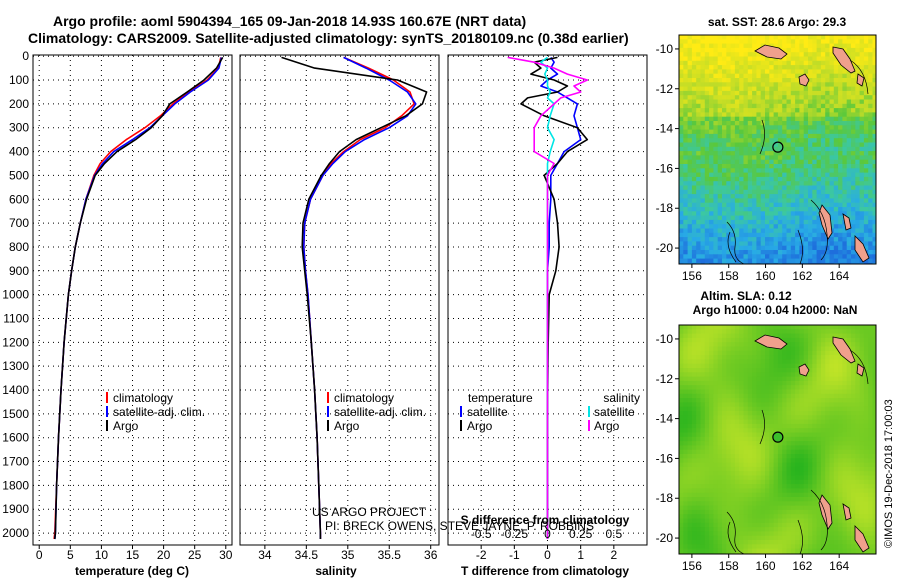 This screenshot has height=580, width=900. What do you see at coordinates (614, 412) in the screenshot?
I see `legend-s-satellite: satellite` at bounding box center [614, 412].